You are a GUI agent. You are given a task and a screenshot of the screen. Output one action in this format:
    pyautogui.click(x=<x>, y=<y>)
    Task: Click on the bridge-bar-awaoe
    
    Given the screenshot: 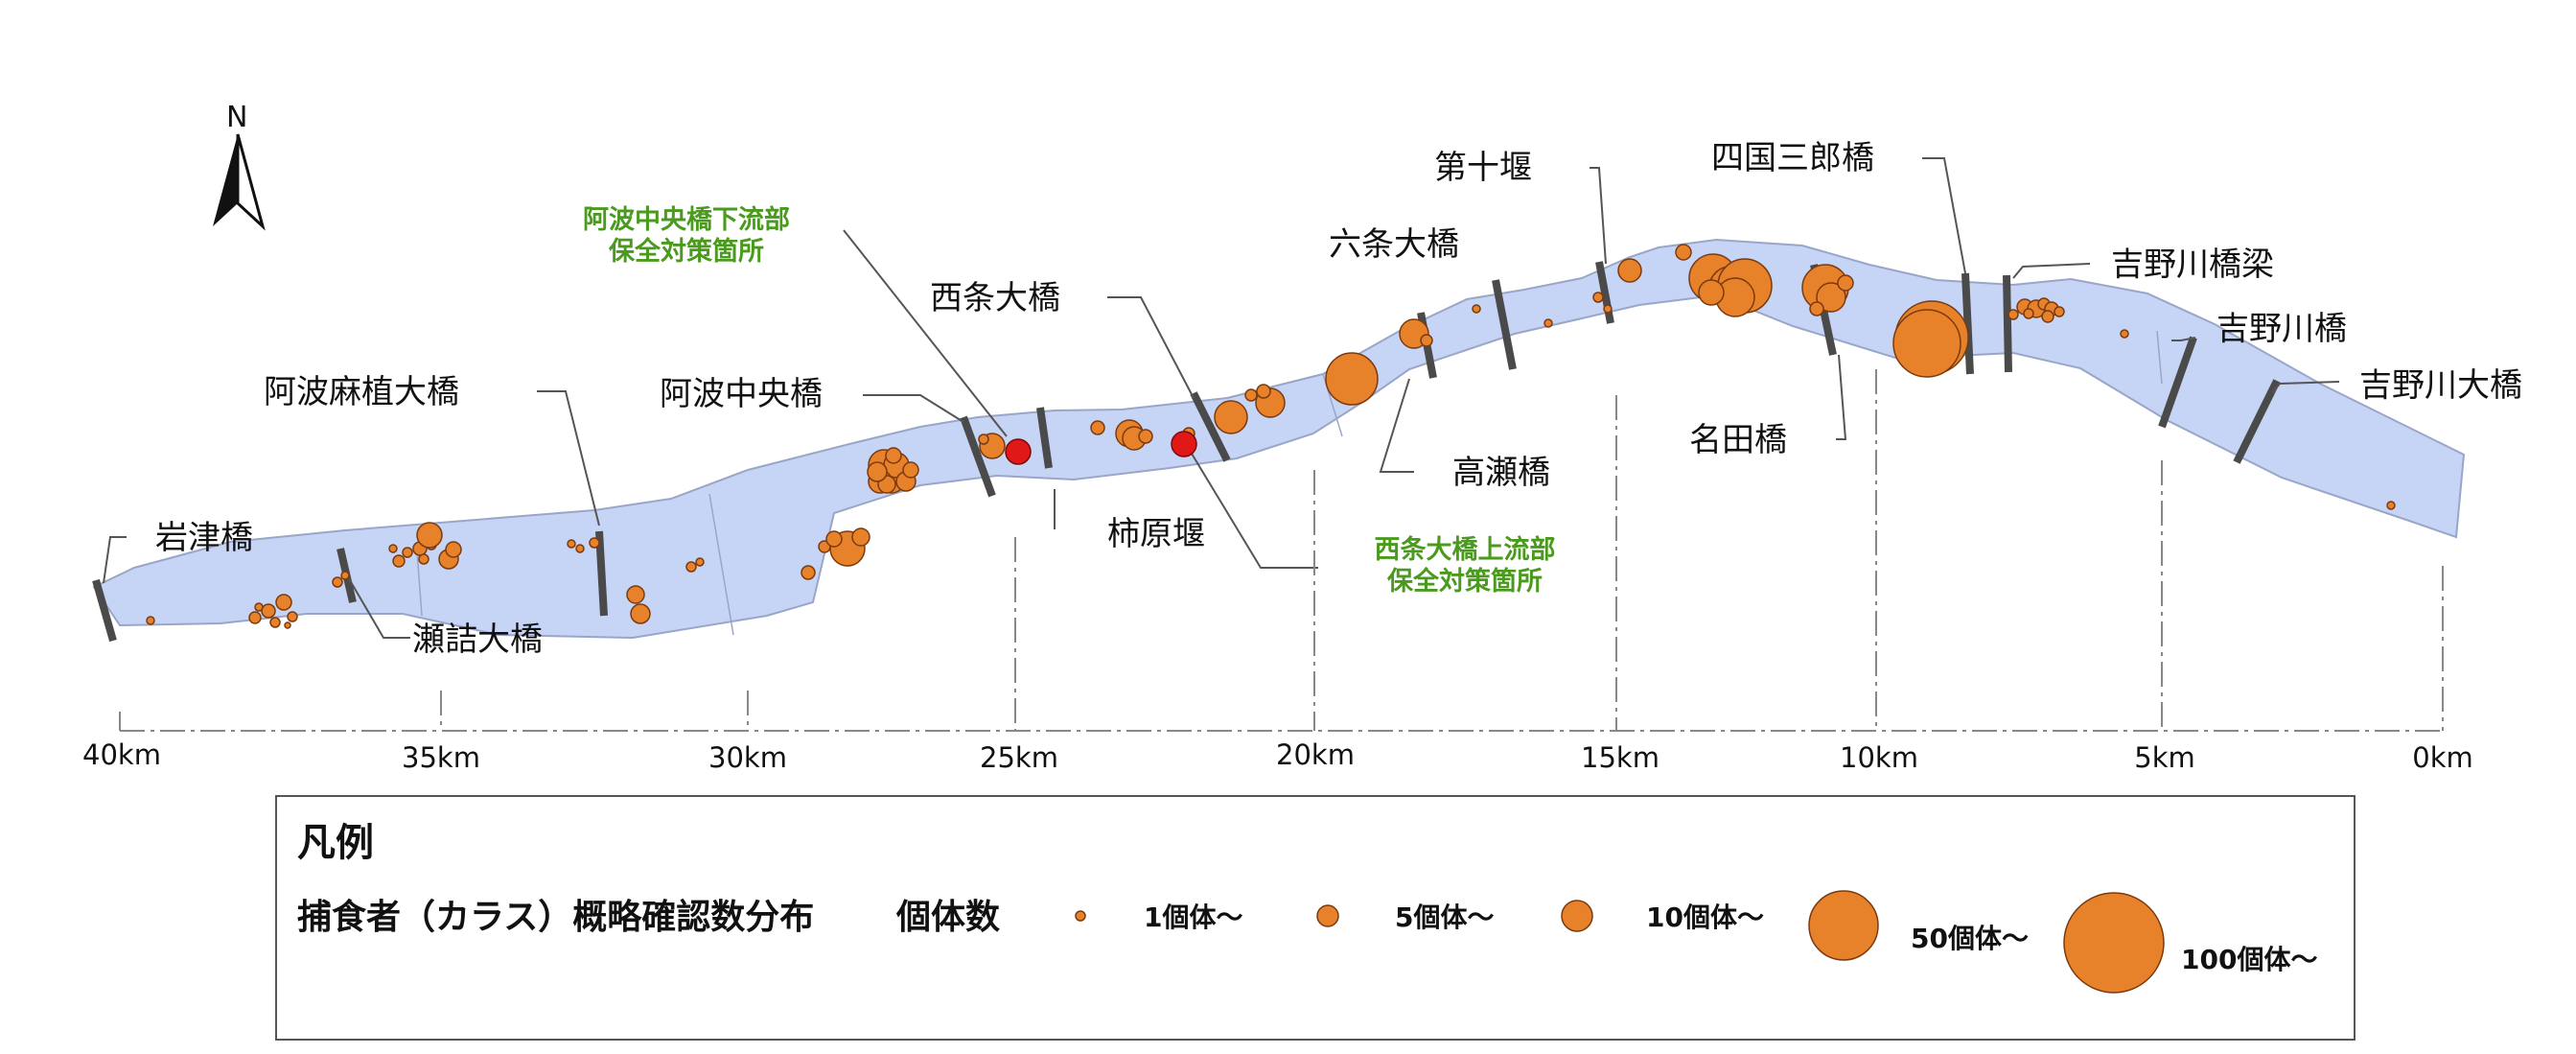 What is the action you would take?
    pyautogui.click(x=601, y=573)
    